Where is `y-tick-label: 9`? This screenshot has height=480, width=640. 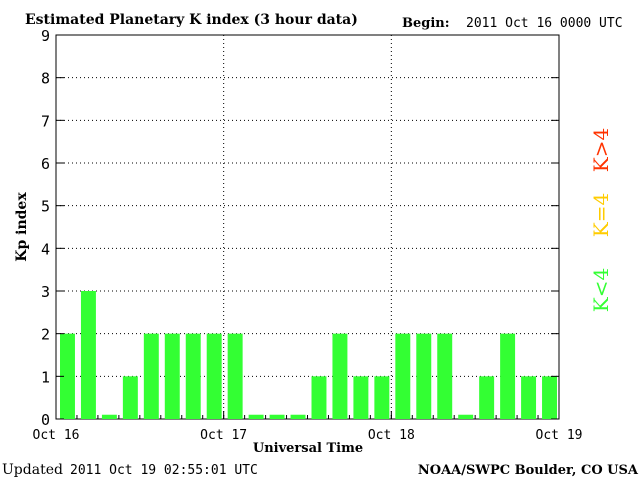
y-tick-label: 9 is located at coordinates (45, 36).